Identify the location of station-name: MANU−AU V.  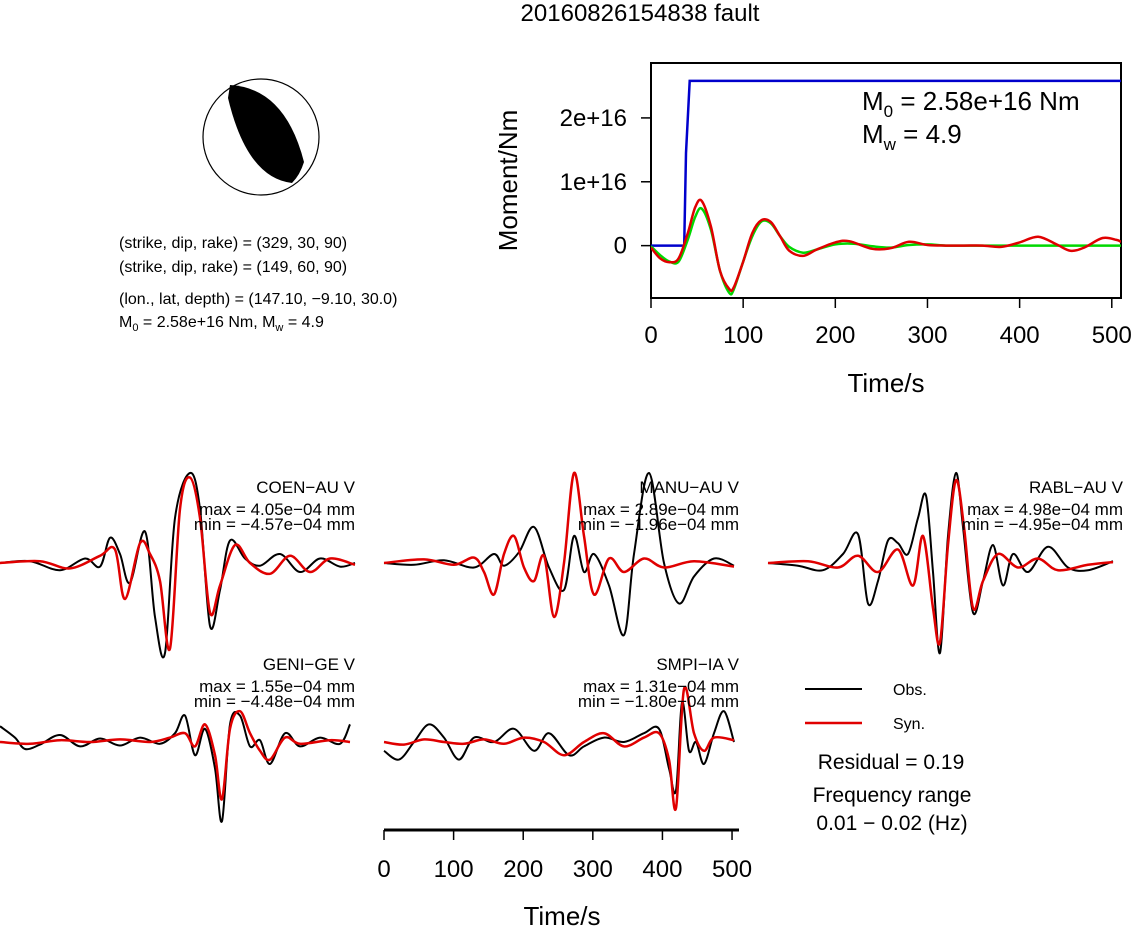
(689, 487).